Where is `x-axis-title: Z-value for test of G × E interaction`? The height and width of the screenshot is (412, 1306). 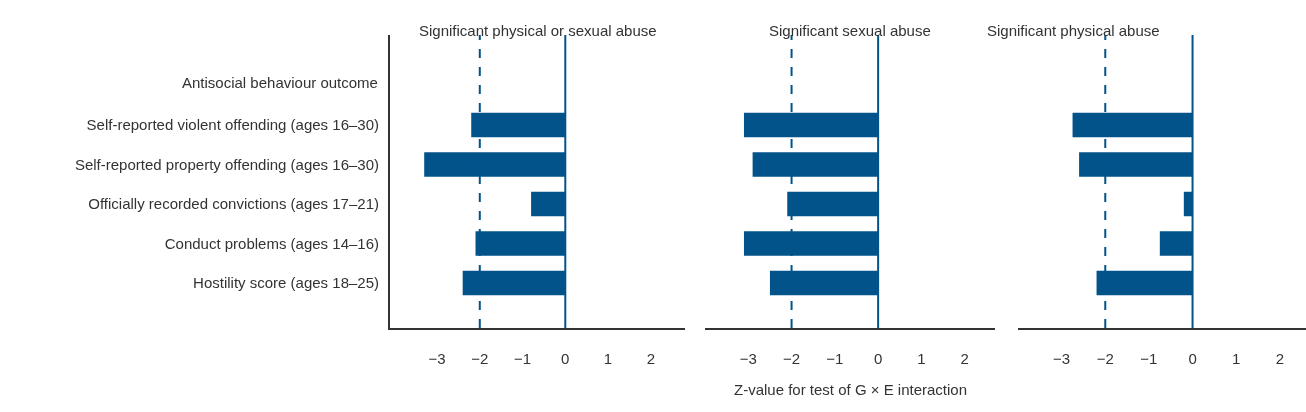
x-axis-title: Z-value for test of G × E interaction is located at coordinates (851, 389).